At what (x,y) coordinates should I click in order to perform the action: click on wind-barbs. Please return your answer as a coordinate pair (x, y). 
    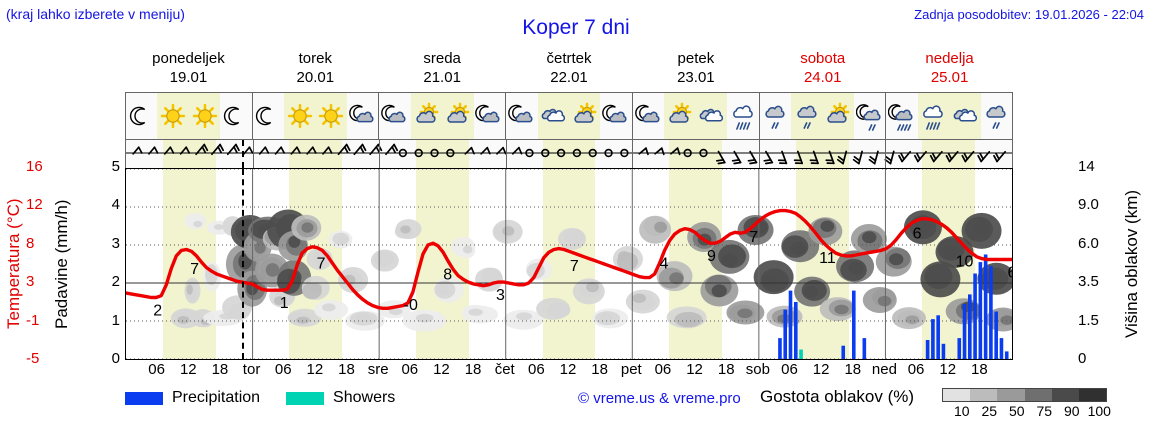
    Looking at the image, I should click on (569, 154).